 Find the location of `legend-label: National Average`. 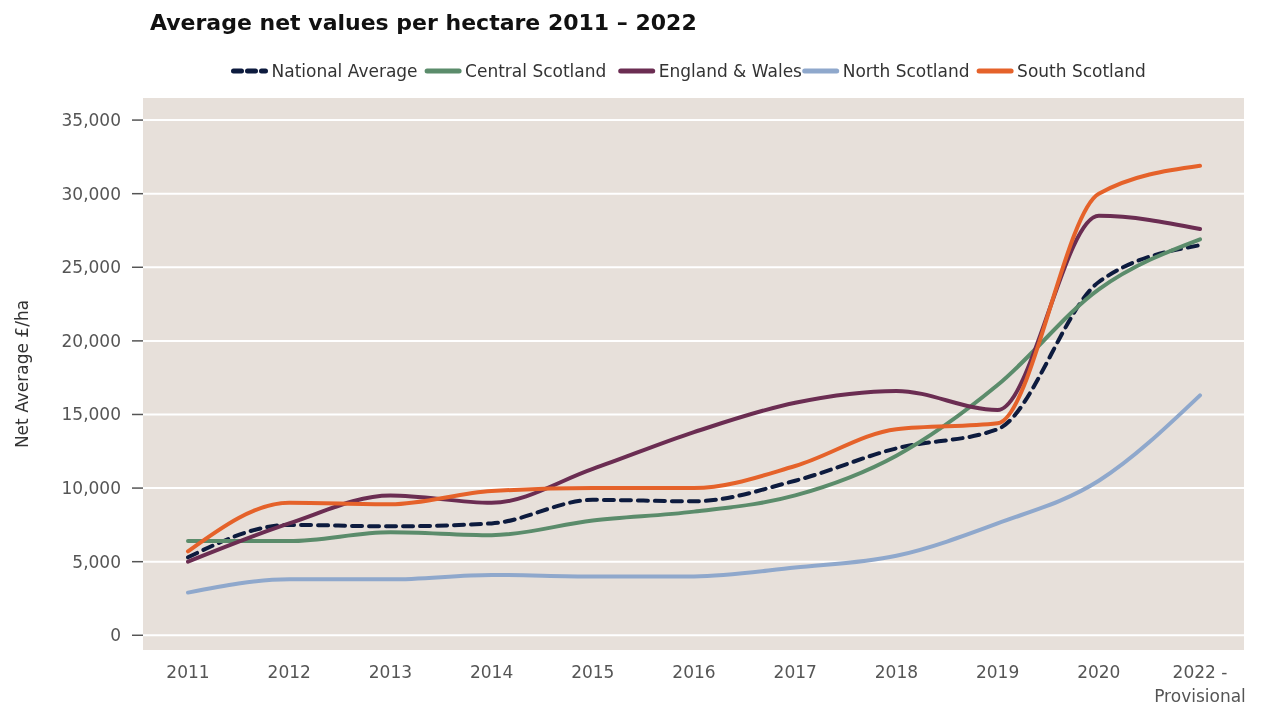

legend-label: National Average is located at coordinates (344, 70).